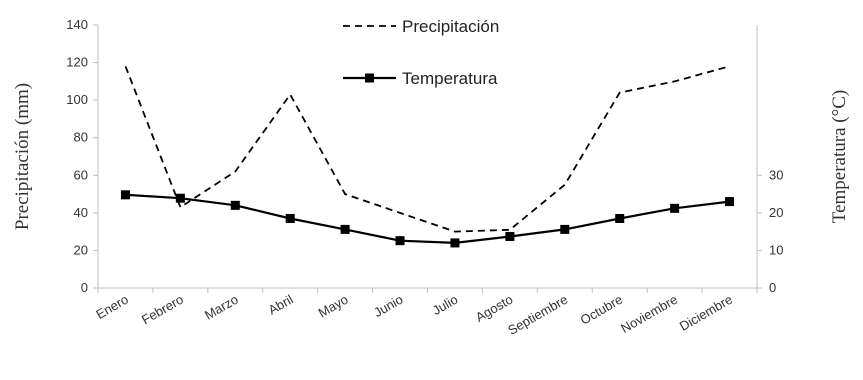 The width and height of the screenshot is (863, 380). What do you see at coordinates (839, 156) in the screenshot?
I see `y2-axis-title: Temperatura (°C)` at bounding box center [839, 156].